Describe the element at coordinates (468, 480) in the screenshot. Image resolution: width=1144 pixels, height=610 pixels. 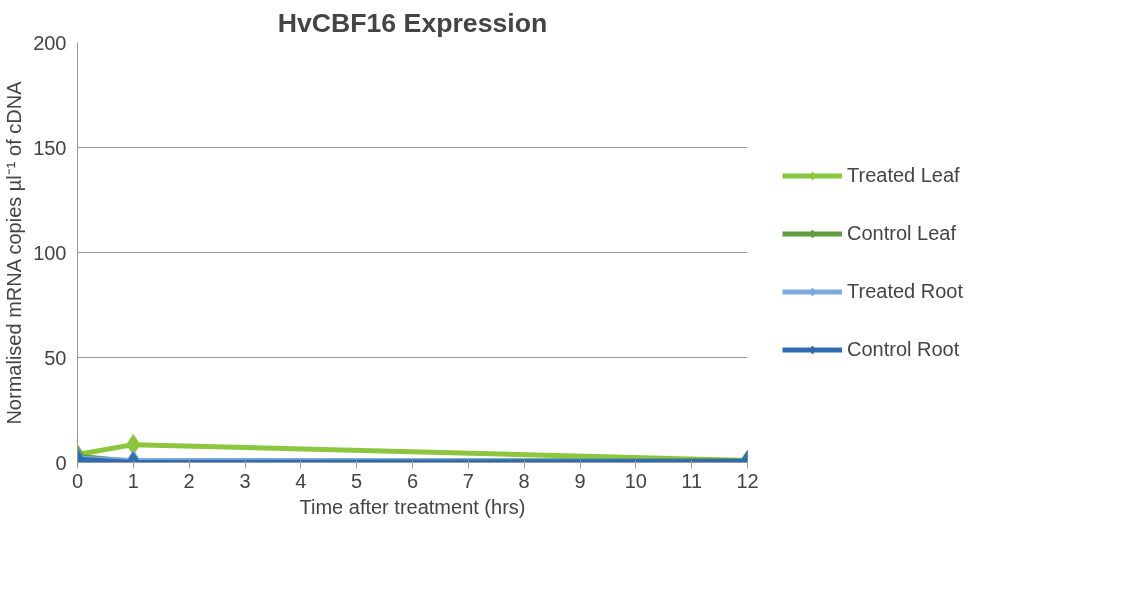
I see `x-tick-label: 7` at that location.